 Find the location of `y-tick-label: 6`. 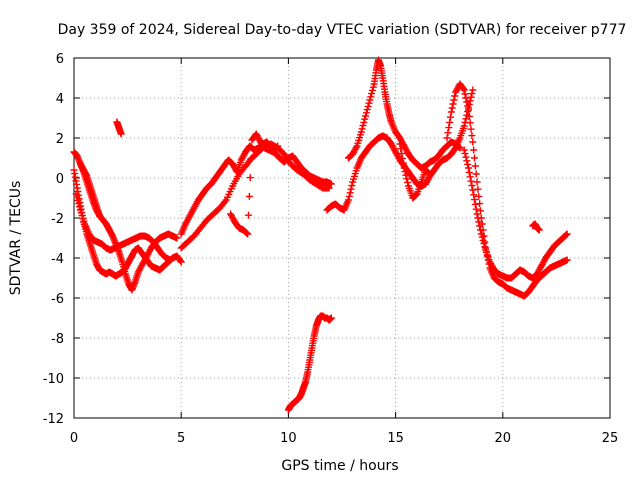

y-tick-label: 6 is located at coordinates (60, 59).